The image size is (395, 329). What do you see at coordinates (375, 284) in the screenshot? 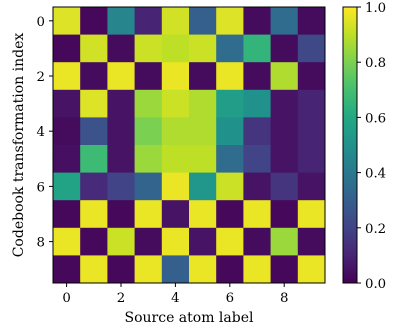
I see `colorbar-tick-label: 0.0` at bounding box center [375, 284].